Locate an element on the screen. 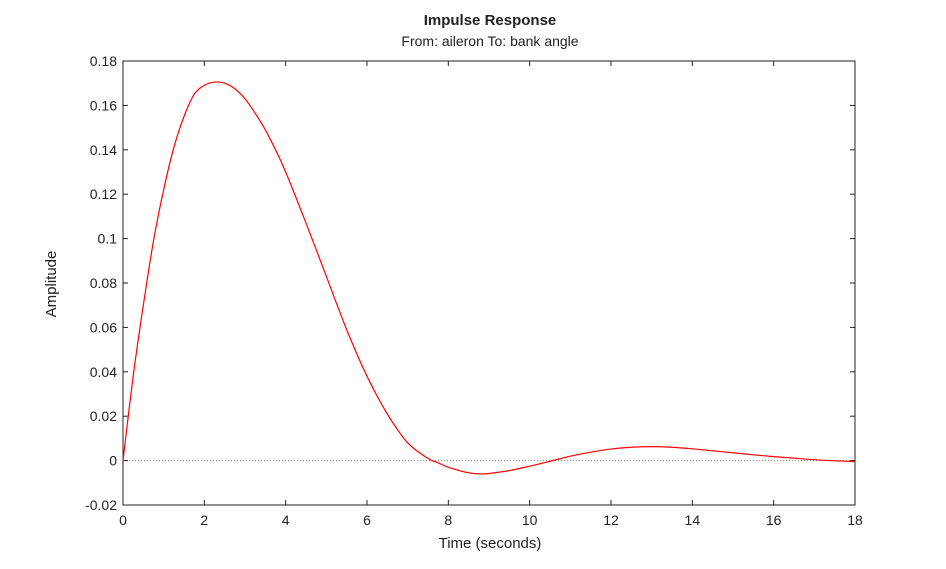 Image resolution: width=946 pixels, height=569 pixels. chart-title: Impulse Response is located at coordinates (490, 20).